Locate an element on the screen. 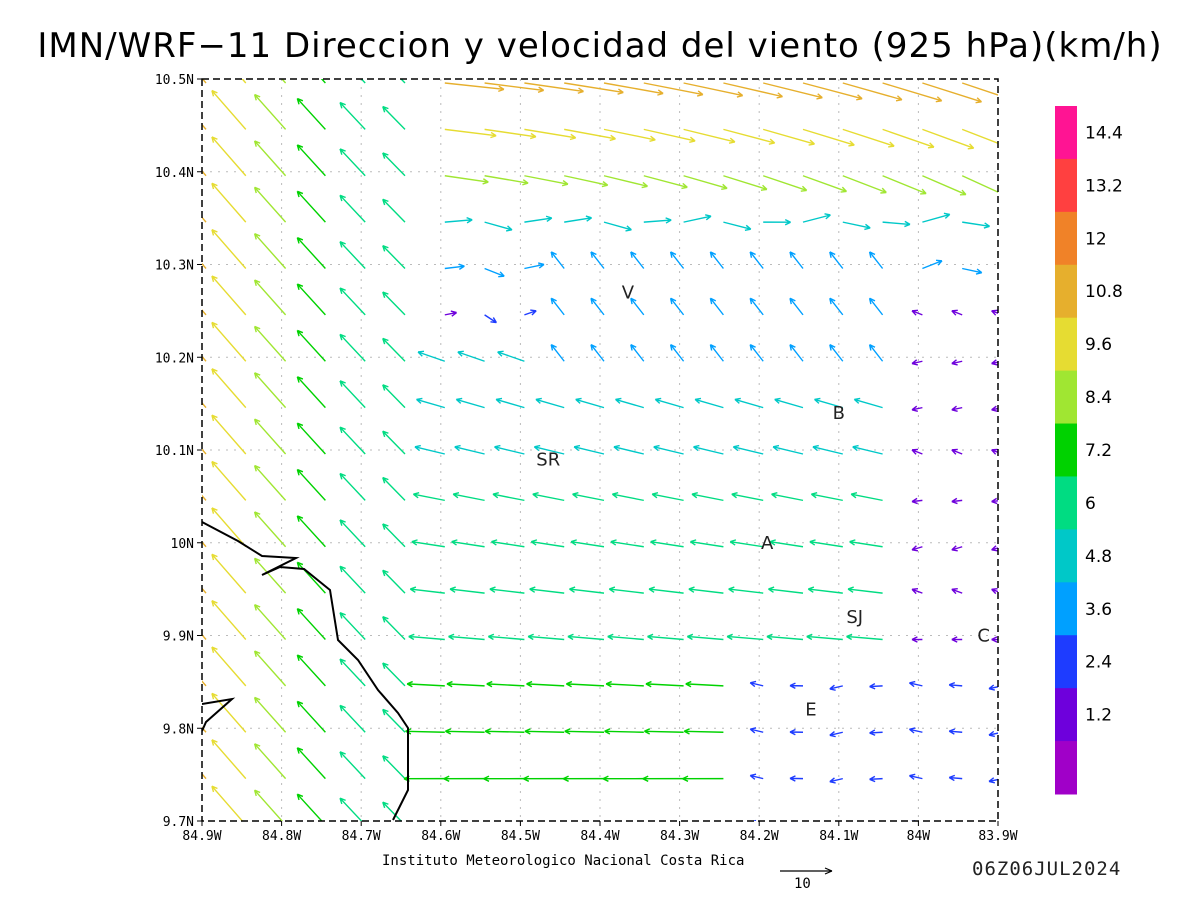 This screenshot has height=900, width=1200. lat-tick-label: 10N is located at coordinates (182, 544).